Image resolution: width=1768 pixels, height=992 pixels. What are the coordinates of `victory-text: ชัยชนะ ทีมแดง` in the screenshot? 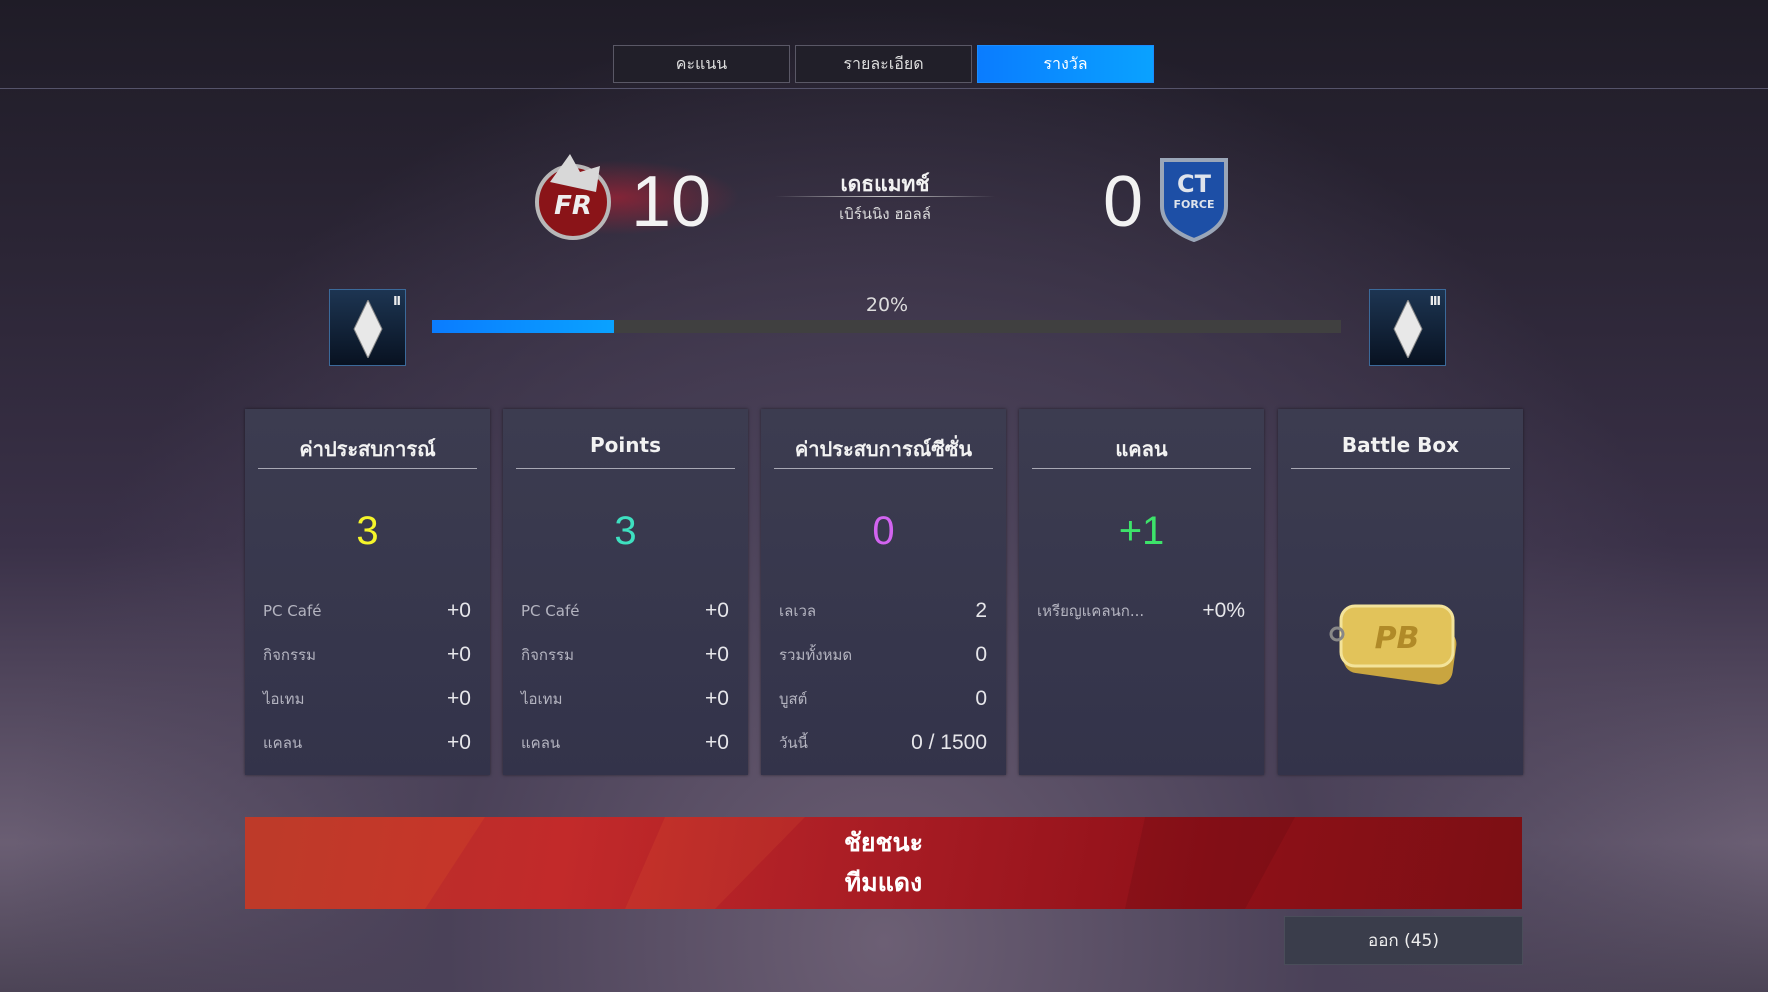 It's located at (883, 862).